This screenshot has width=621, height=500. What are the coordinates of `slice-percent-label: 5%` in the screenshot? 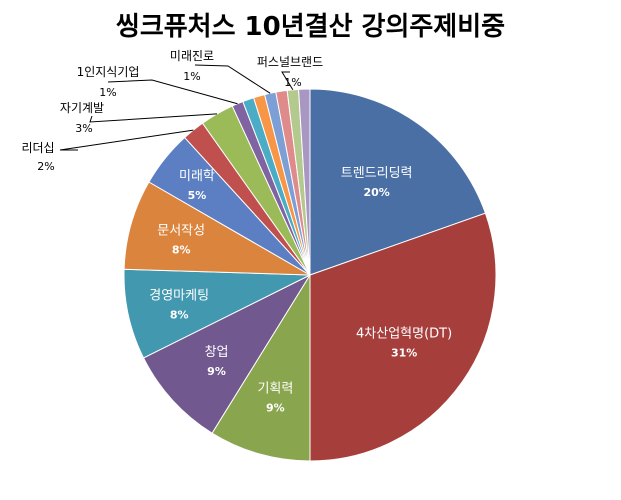 It's located at (197, 195).